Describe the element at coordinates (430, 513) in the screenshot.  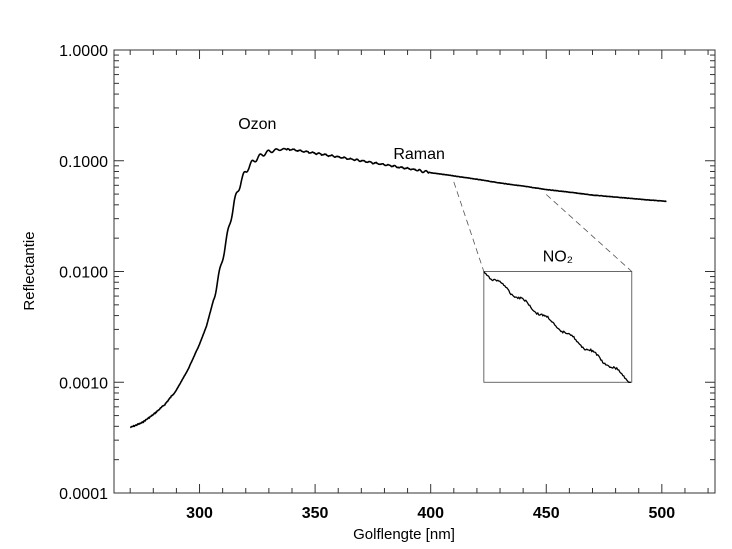
I see `x-tick-label: 400` at that location.